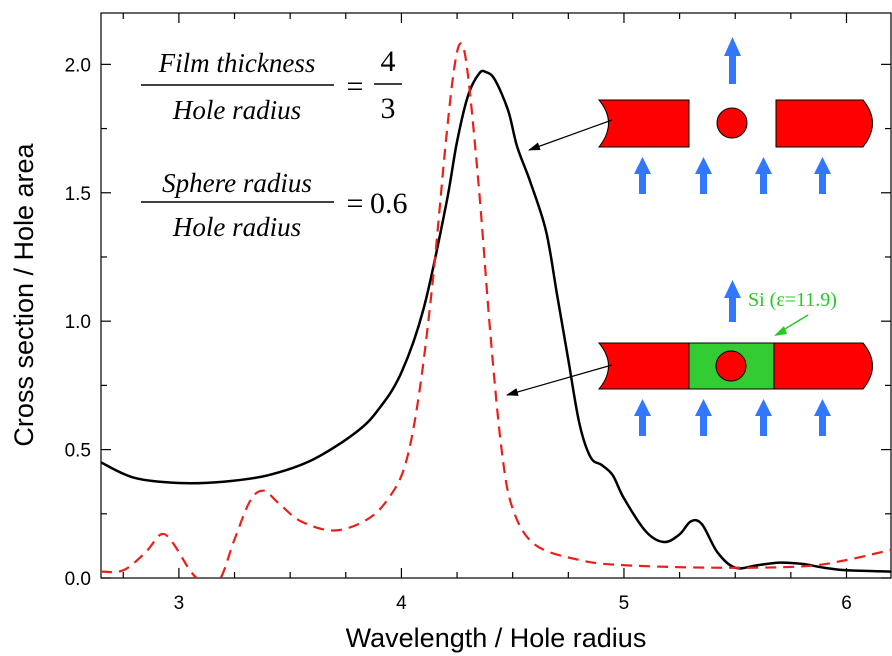  What do you see at coordinates (644, 123) in the screenshot?
I see `inset1-film-left` at bounding box center [644, 123].